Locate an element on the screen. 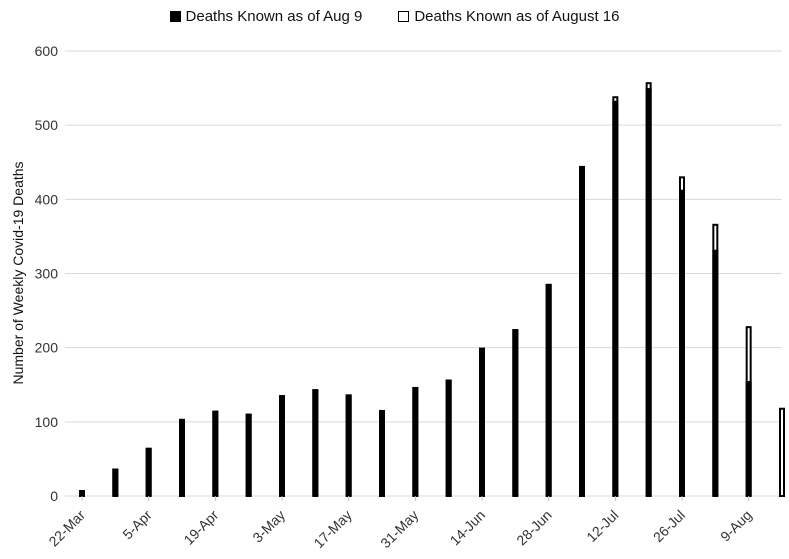  x-tick-label: 28-Jun is located at coordinates (534, 528).